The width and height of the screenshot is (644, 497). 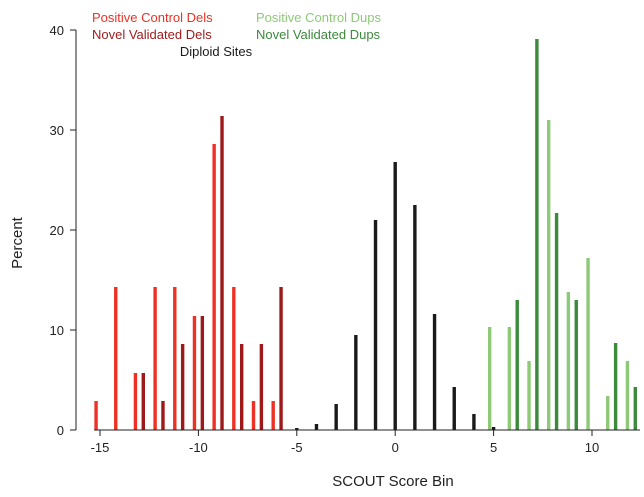 What do you see at coordinates (57, 30) in the screenshot?
I see `y-tick-label: 40` at bounding box center [57, 30].